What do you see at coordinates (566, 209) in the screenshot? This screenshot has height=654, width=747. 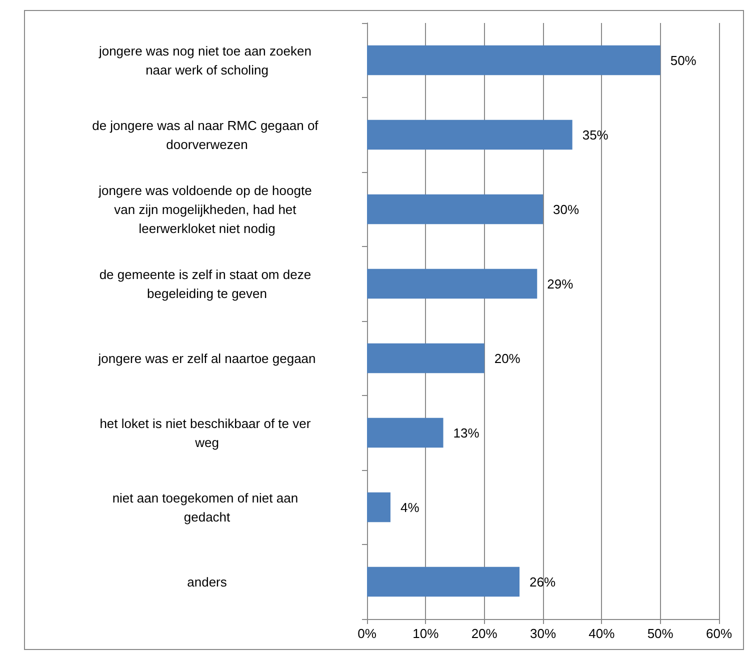 I see `data-label: 30%` at bounding box center [566, 209].